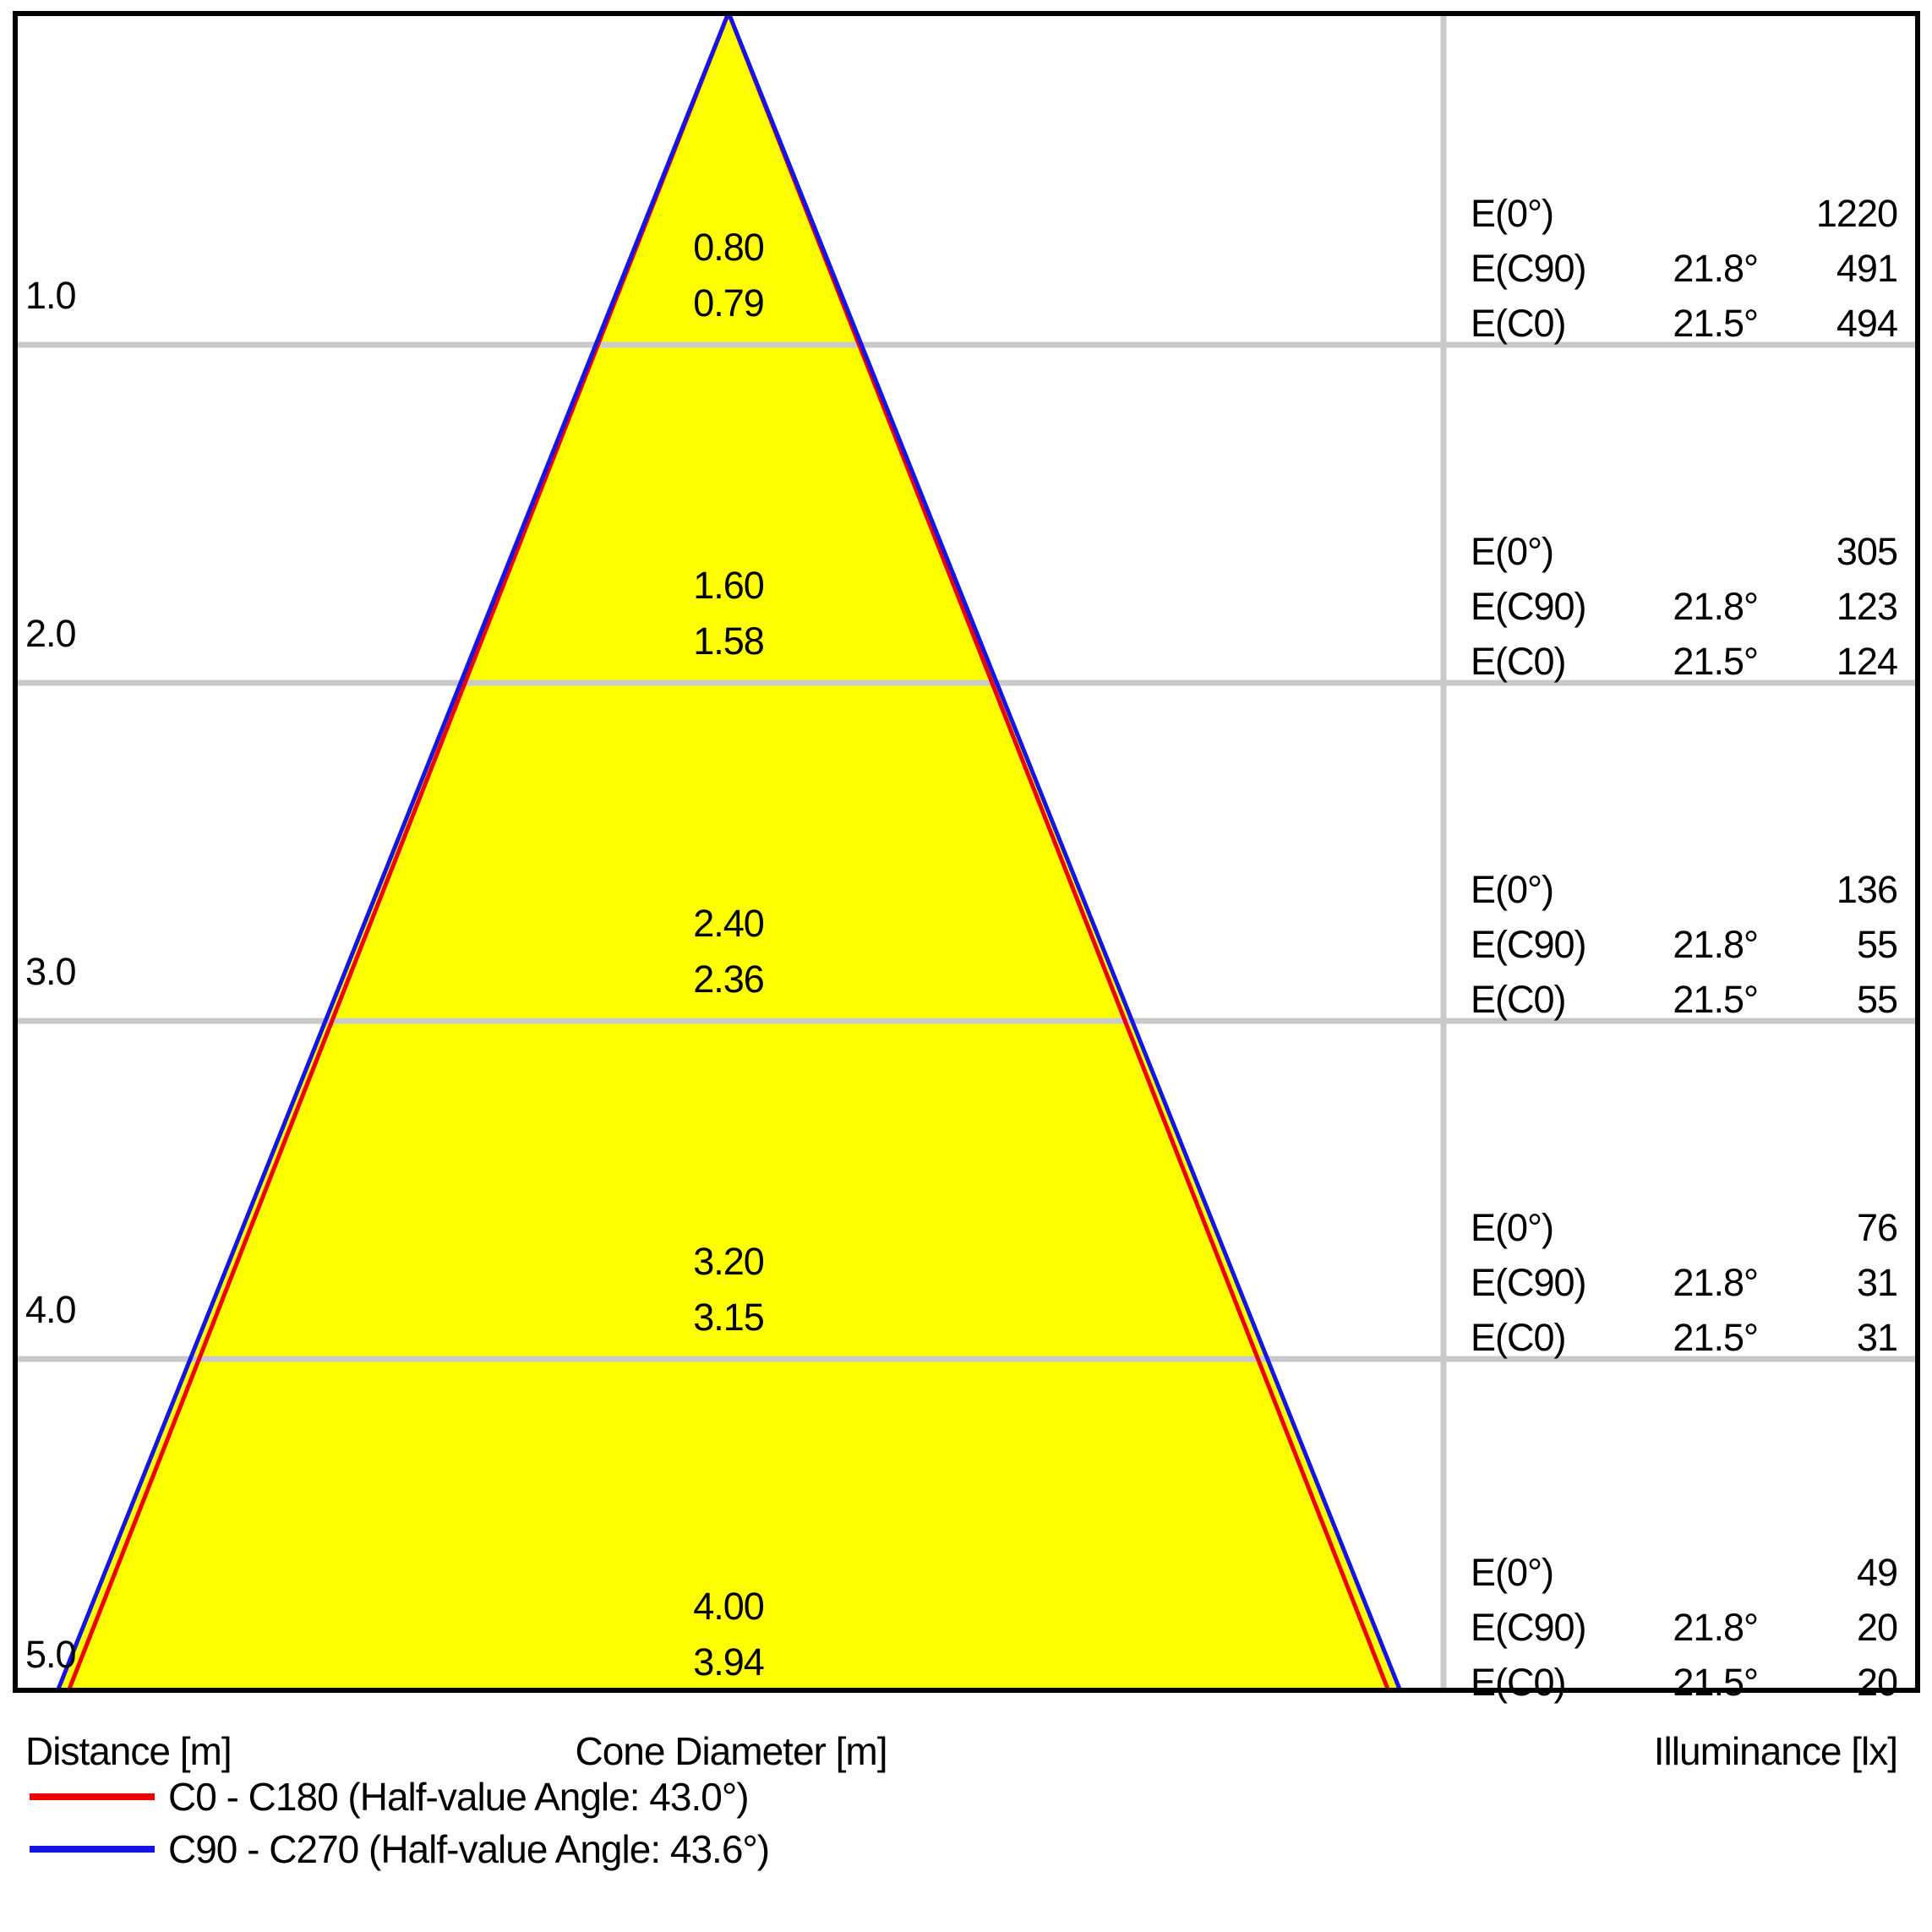  What do you see at coordinates (1867, 268) in the screenshot?
I see `e-value: 491` at bounding box center [1867, 268].